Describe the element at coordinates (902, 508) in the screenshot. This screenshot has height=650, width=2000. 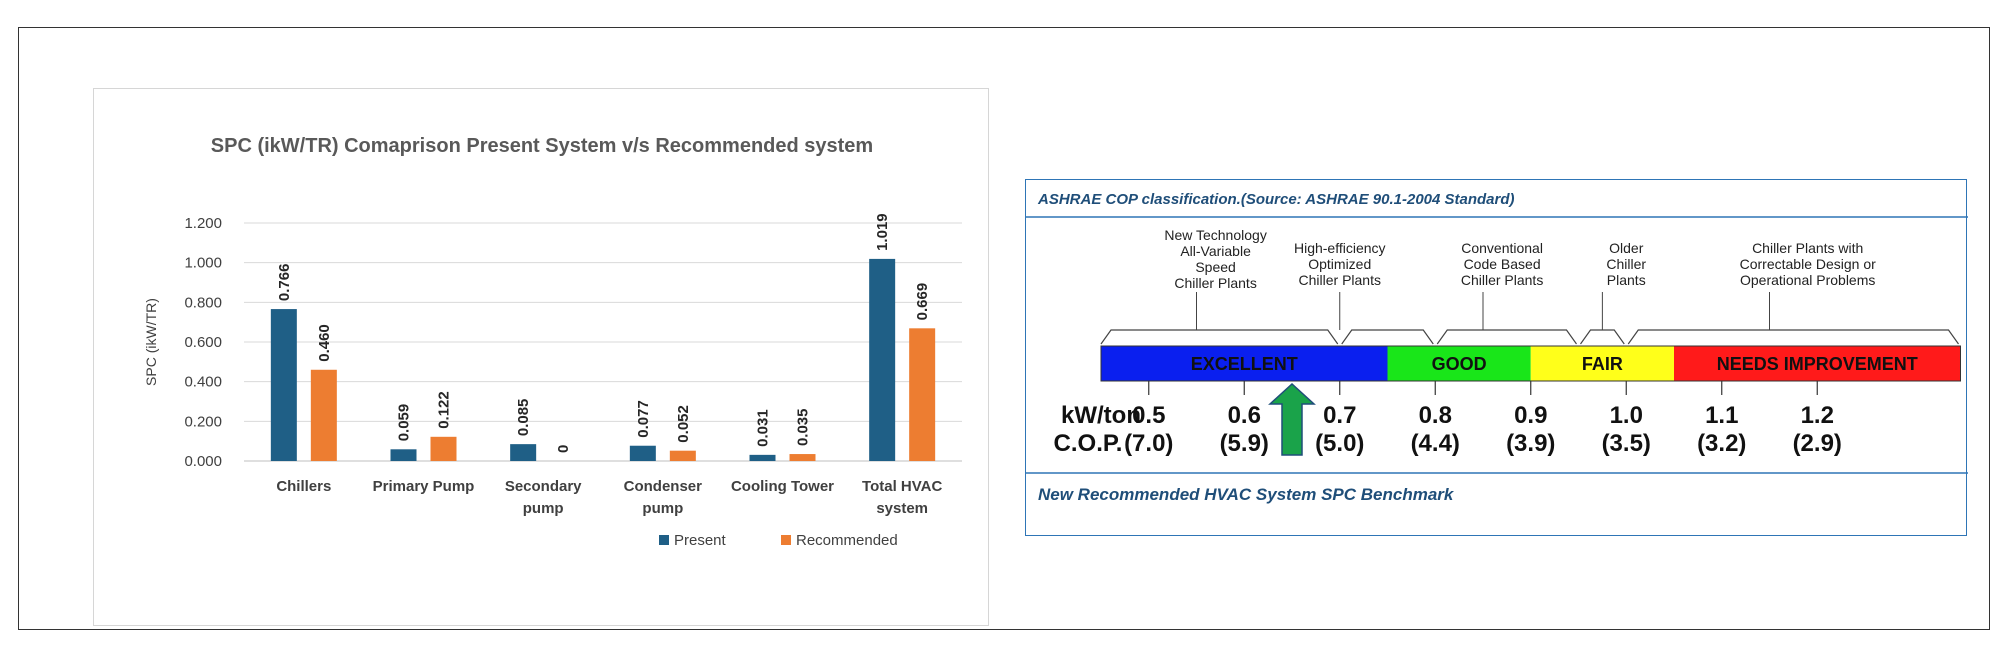
I see `x-category-label: system` at that location.